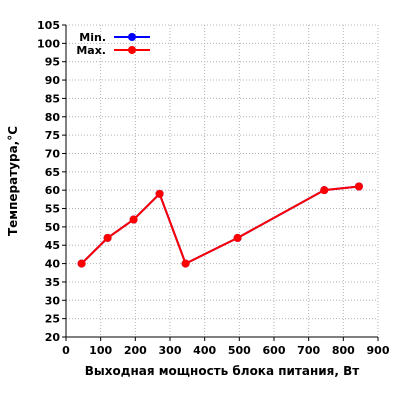  Describe the element at coordinates (52, 172) in the screenshot. I see `y-tick-label-9: 65` at that location.